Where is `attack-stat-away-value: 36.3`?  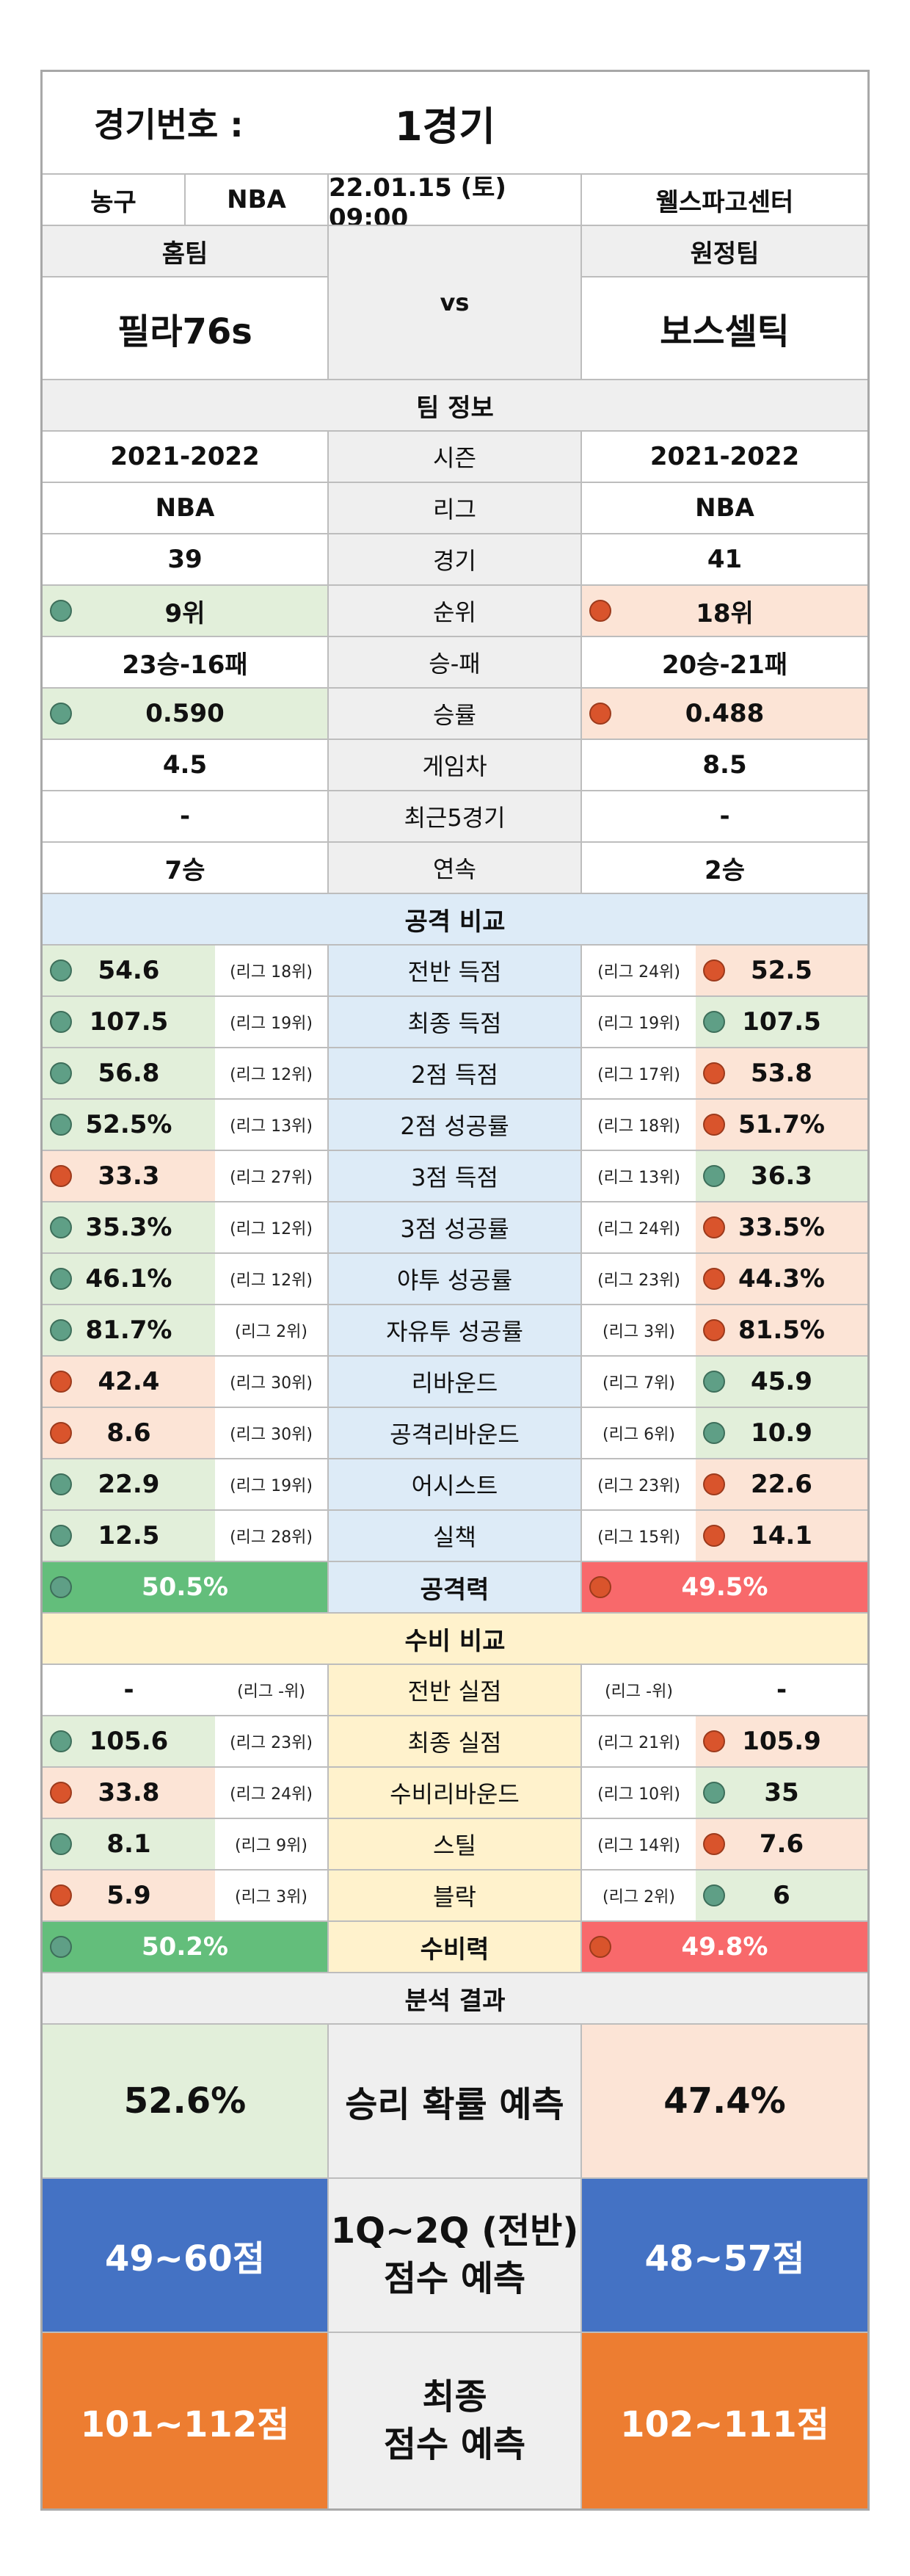 attack-stat-away-value: 36.3 is located at coordinates (782, 1176).